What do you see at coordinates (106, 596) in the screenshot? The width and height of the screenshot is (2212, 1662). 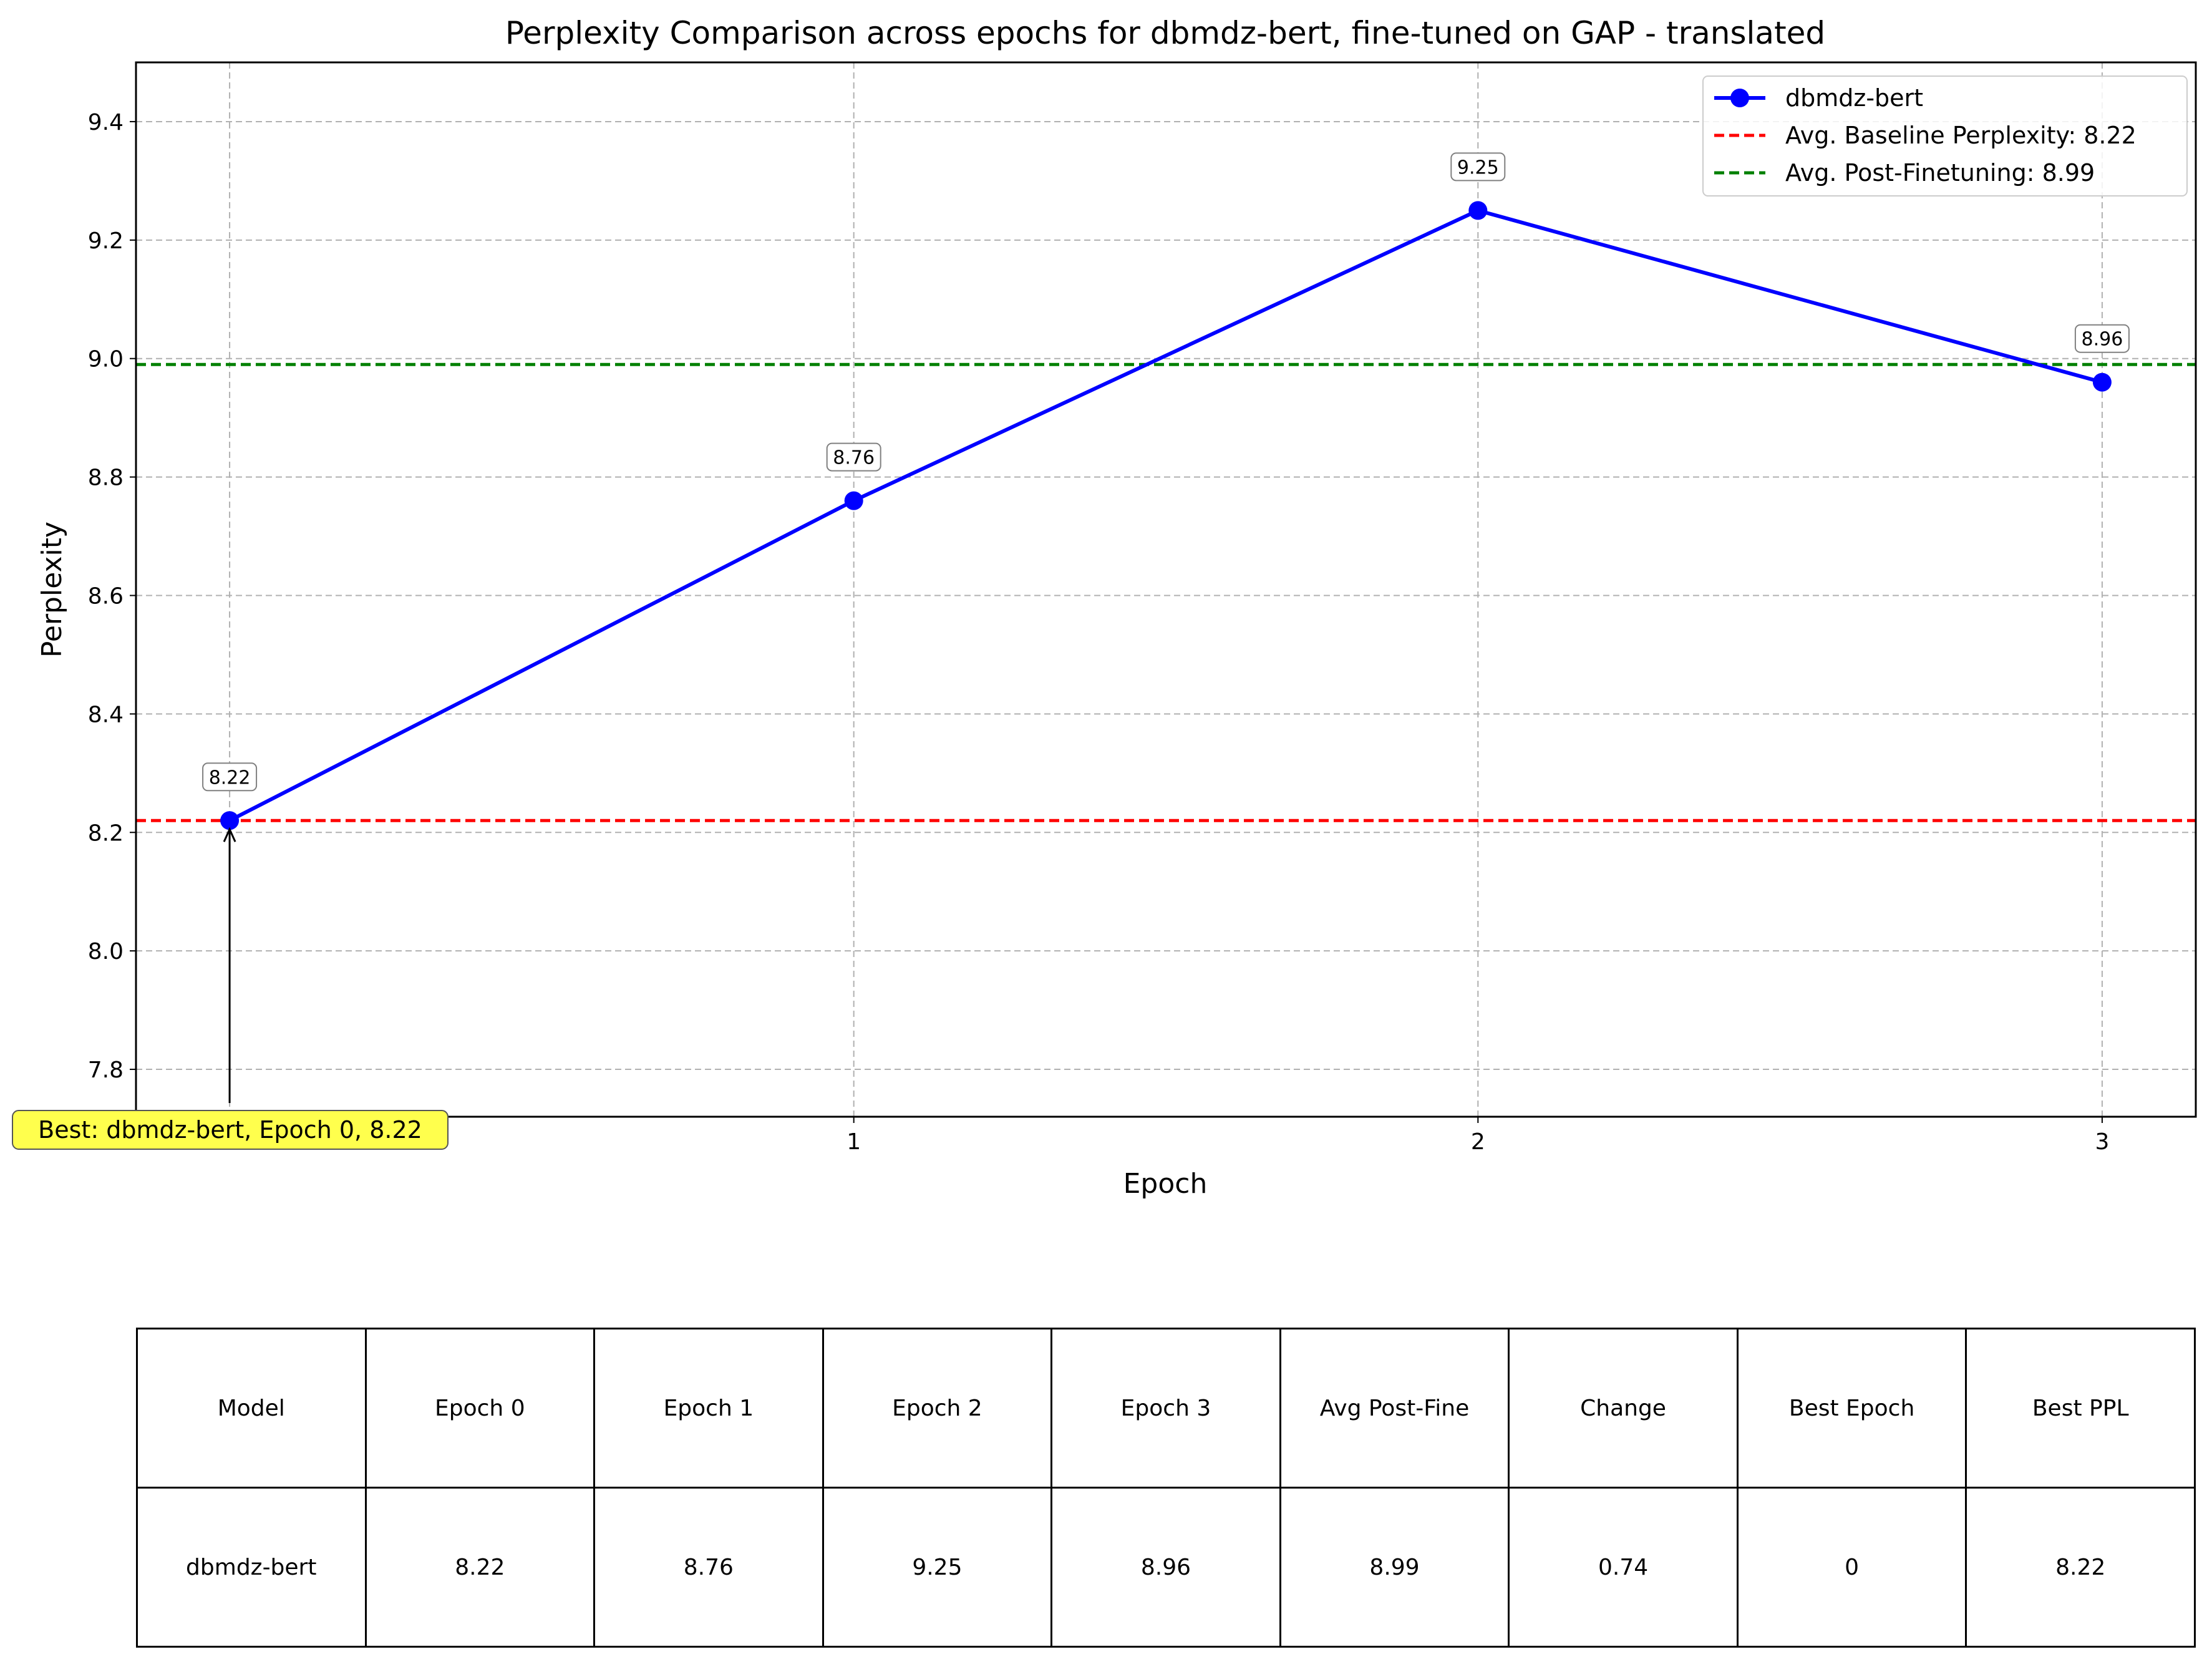 I see `y-tick-label: 8.6` at bounding box center [106, 596].